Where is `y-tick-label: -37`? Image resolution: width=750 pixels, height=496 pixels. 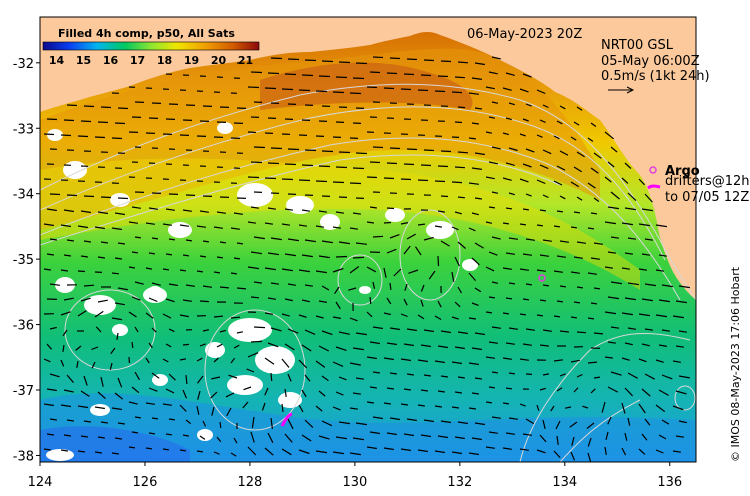
y-tick-label: -37 is located at coordinates (23, 391).